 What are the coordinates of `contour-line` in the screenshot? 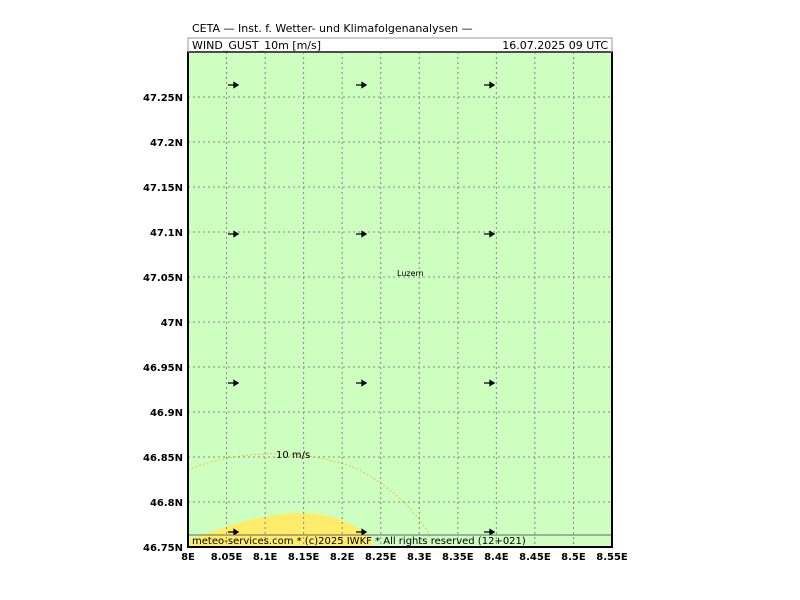 It's located at (310, 497).